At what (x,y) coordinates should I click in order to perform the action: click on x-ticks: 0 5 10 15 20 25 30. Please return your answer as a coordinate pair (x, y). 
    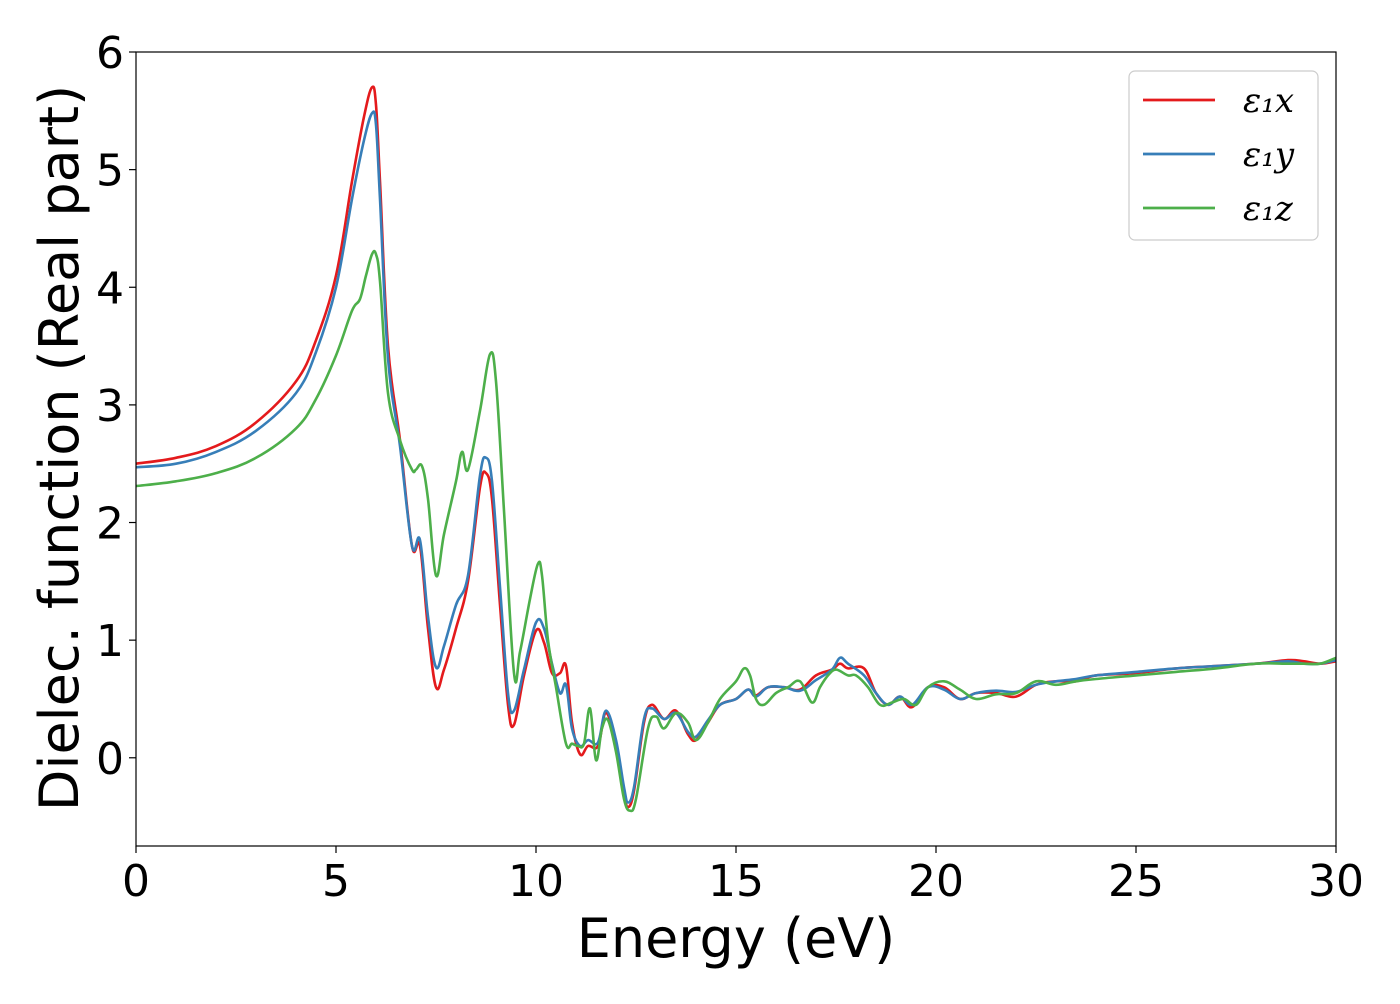
    Looking at the image, I should click on (743, 876).